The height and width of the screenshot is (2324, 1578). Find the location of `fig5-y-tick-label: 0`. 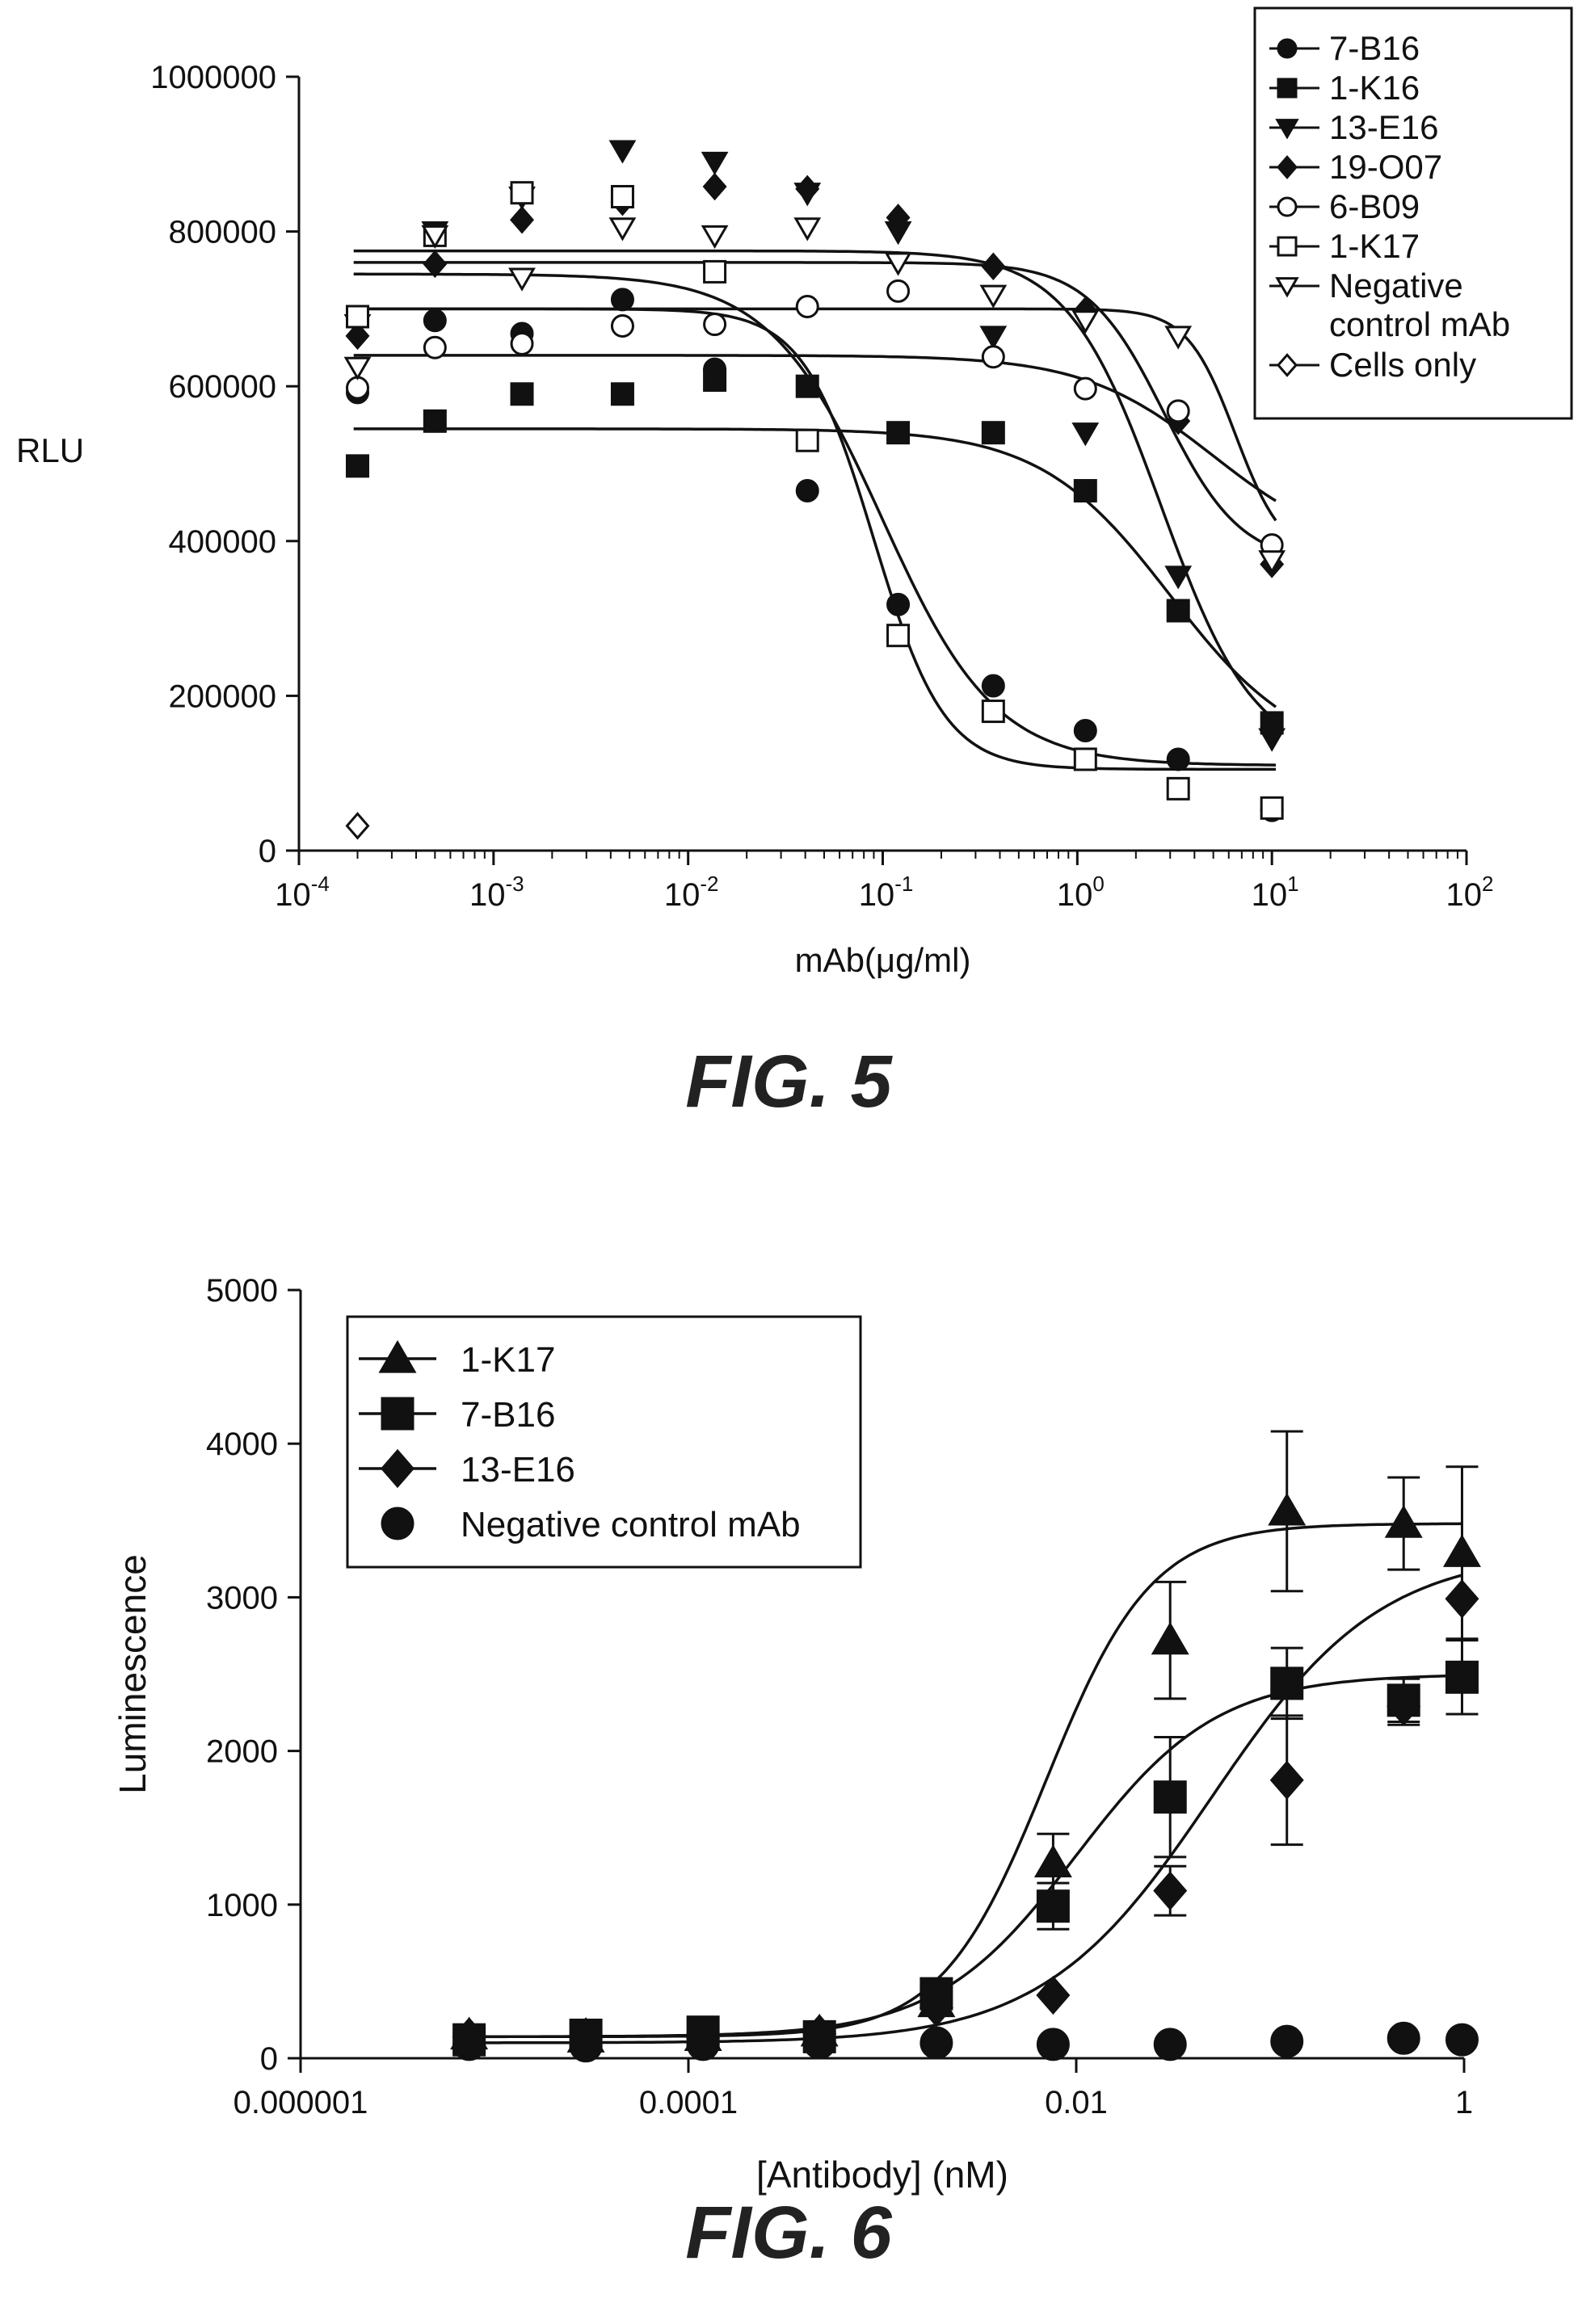

fig5-y-tick-label: 0 is located at coordinates (267, 852).